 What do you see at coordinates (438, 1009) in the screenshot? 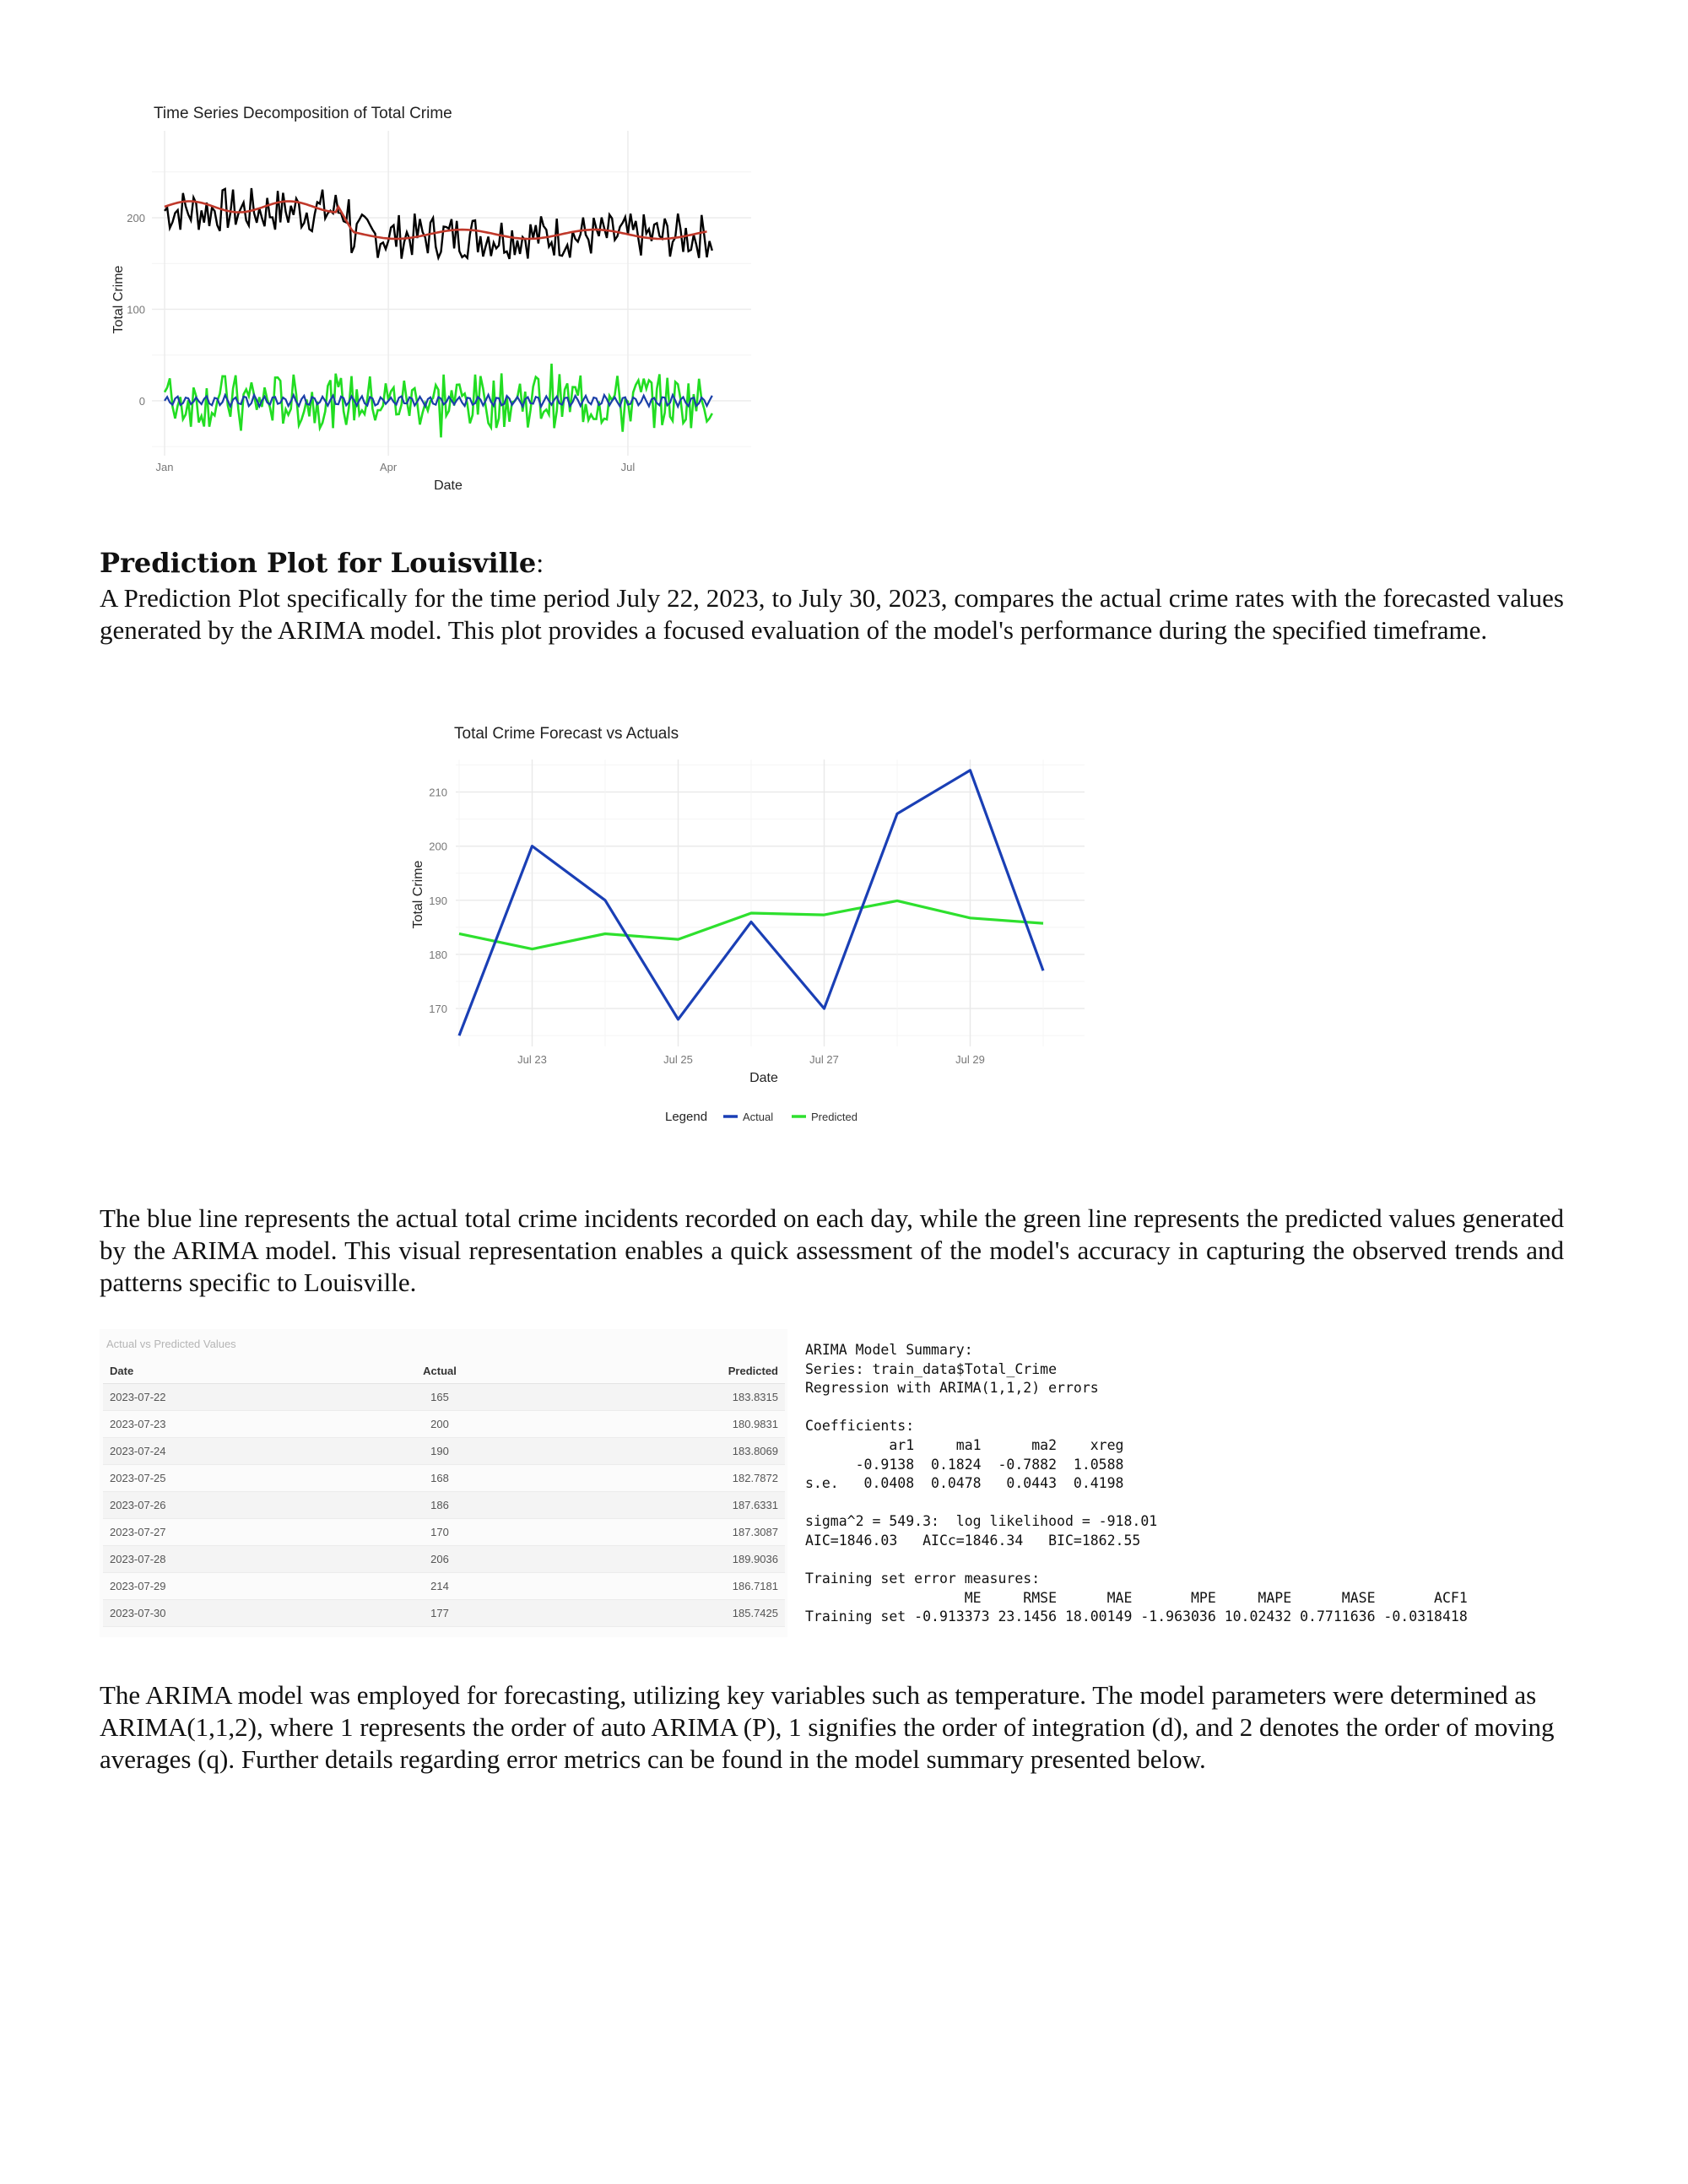
I see `y-tick-label: 170` at bounding box center [438, 1009].